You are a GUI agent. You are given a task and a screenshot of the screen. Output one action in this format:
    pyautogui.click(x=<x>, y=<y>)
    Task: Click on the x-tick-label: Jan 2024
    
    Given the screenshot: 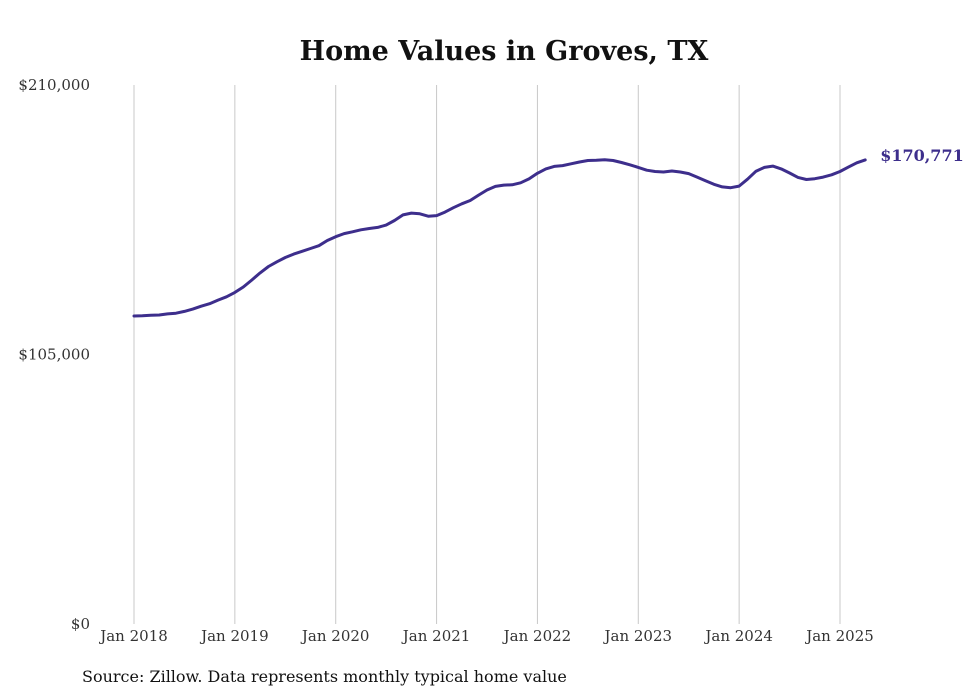 What is the action you would take?
    pyautogui.click(x=738, y=636)
    